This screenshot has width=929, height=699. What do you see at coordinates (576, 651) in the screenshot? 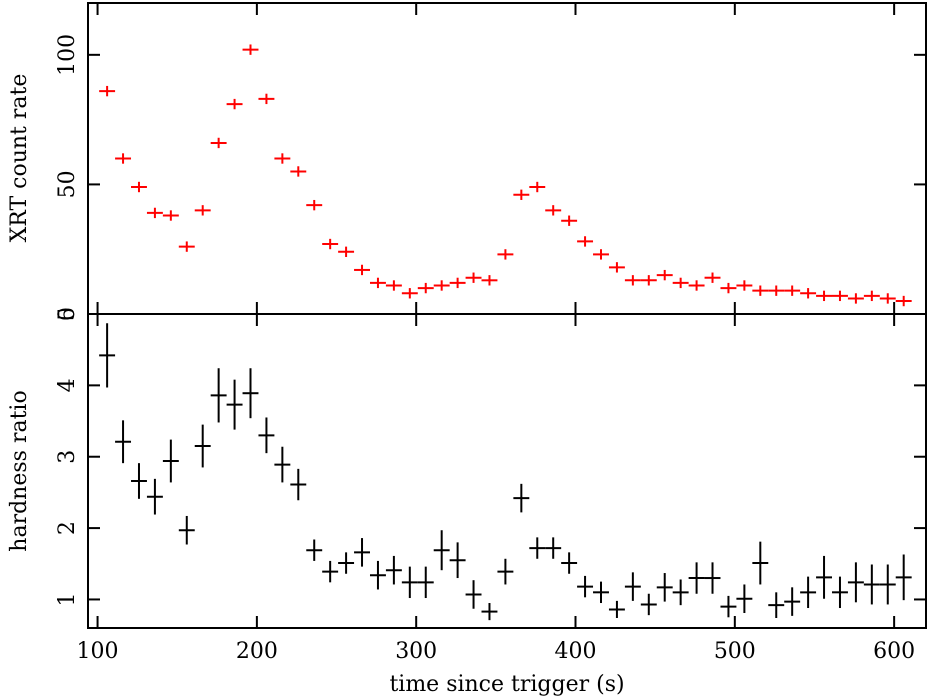
I see `x-tick-label: 400` at bounding box center [576, 651].